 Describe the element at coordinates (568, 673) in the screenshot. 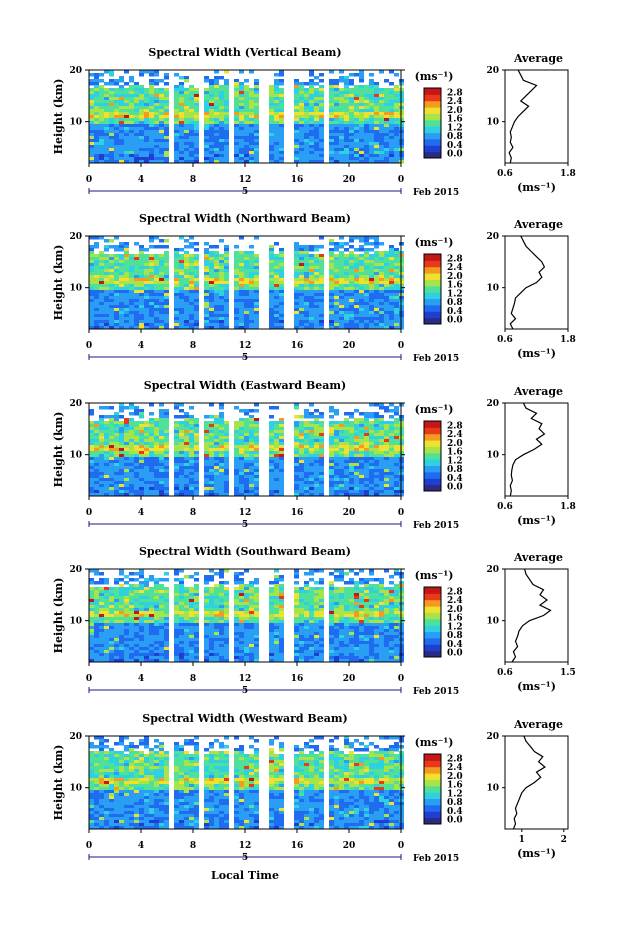

I see `avg-x-tick-label: 1.5` at that location.